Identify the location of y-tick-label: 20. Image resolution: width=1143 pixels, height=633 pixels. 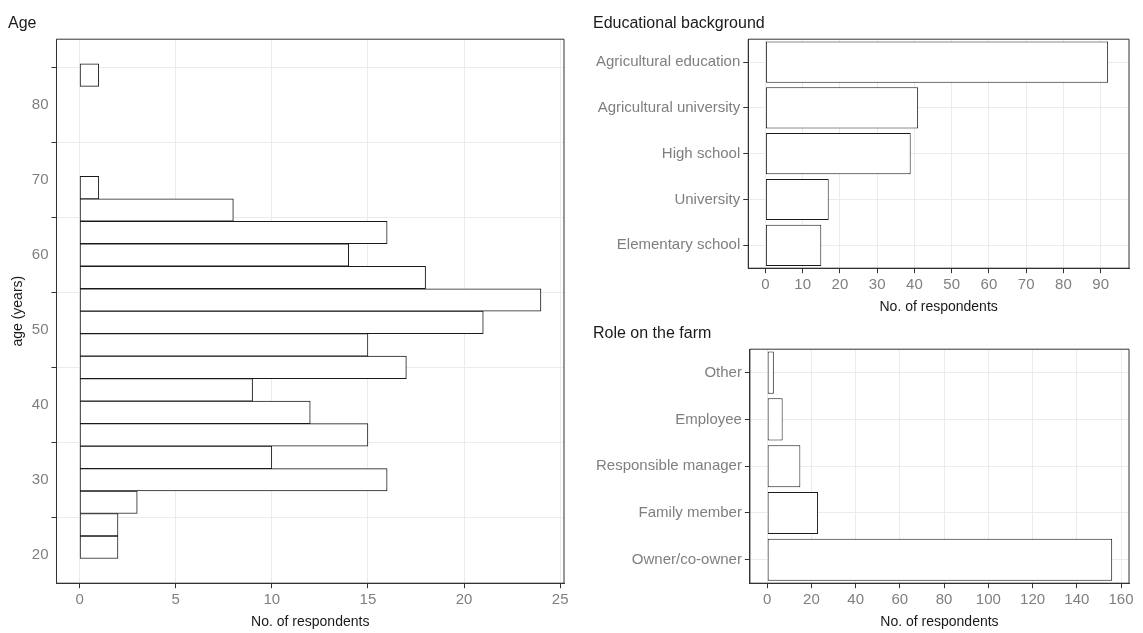
(40, 553).